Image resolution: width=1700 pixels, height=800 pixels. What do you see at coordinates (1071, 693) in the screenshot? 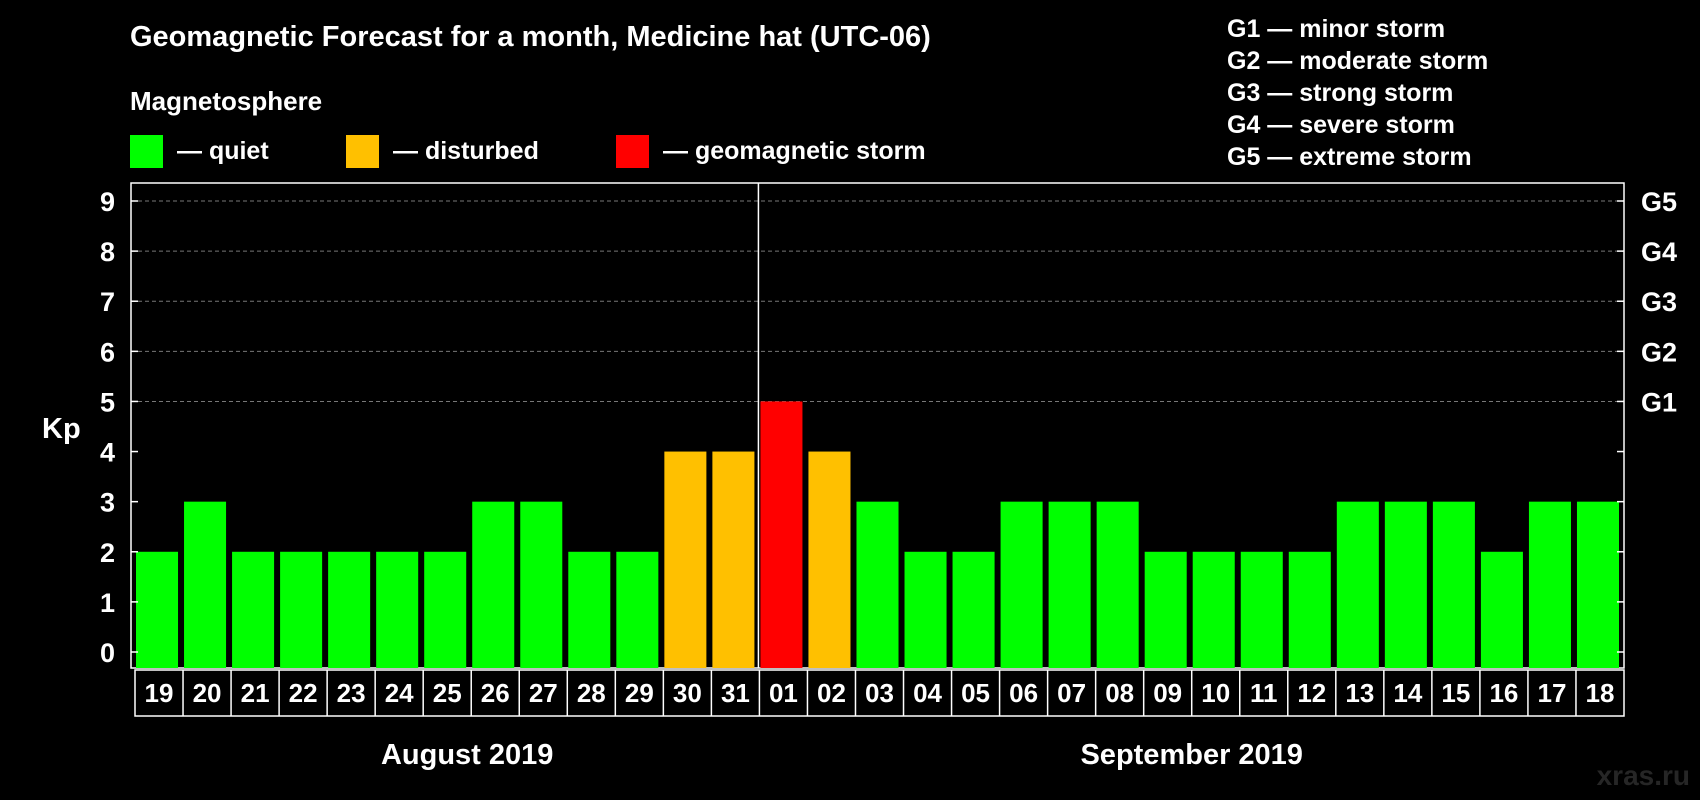
I see `date-label-07: 07` at bounding box center [1071, 693].